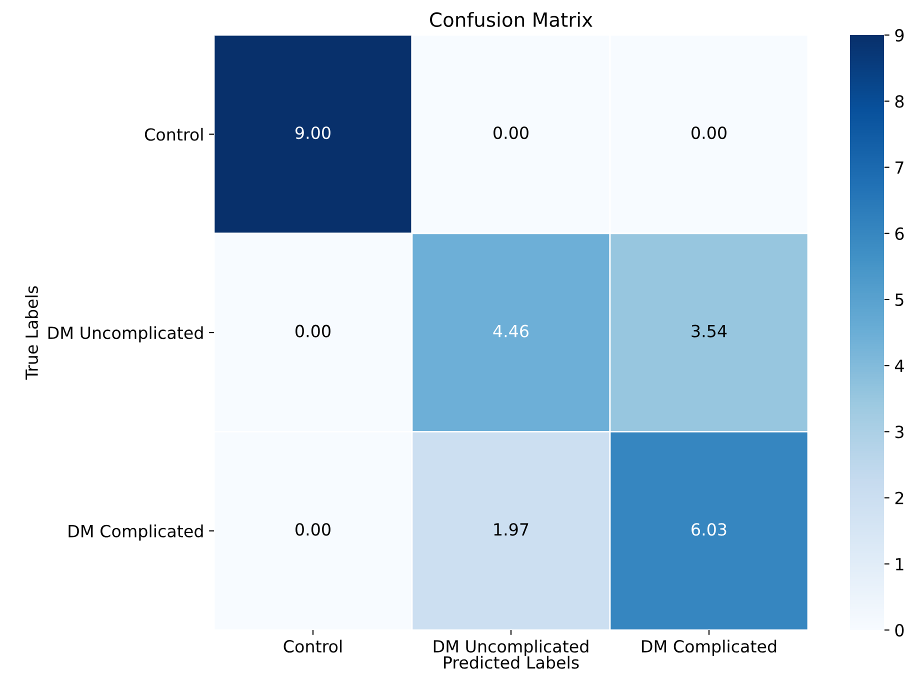  Describe the element at coordinates (709, 331) in the screenshot. I see `data-label: 3.54` at that location.